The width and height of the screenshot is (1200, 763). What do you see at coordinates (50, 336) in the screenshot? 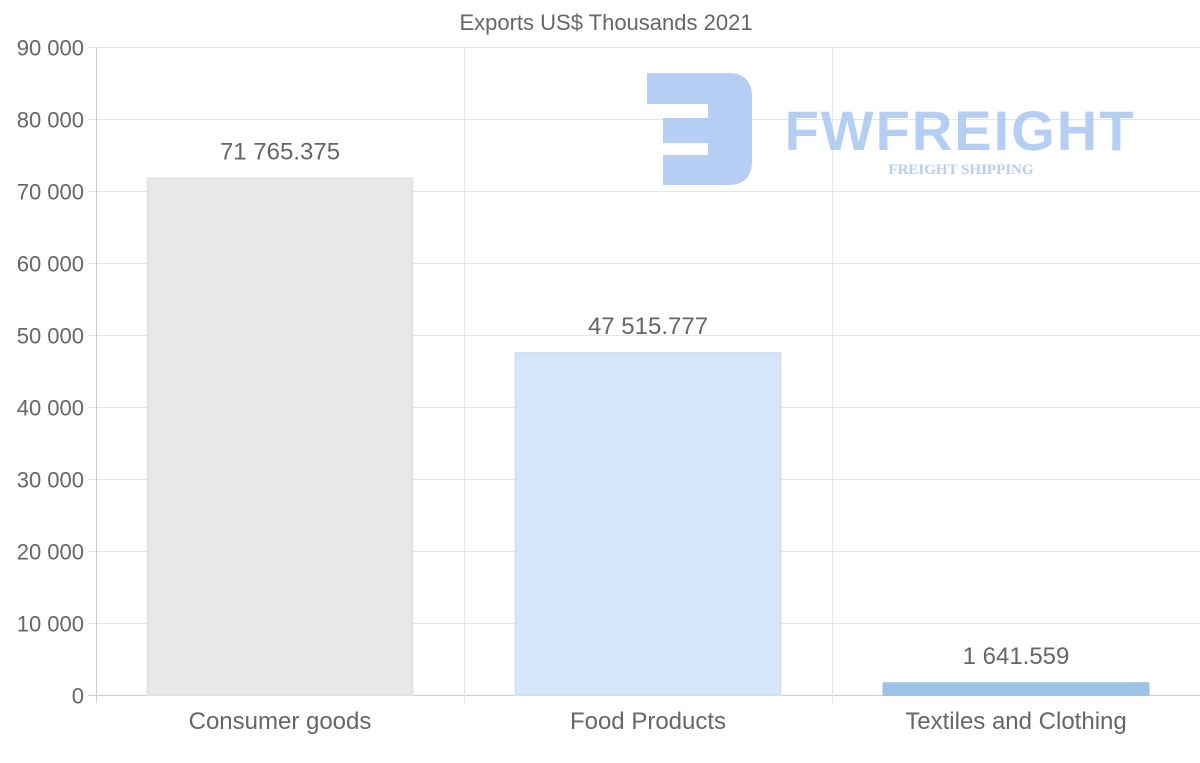
I see `y-tick-label: 50 000` at bounding box center [50, 336].